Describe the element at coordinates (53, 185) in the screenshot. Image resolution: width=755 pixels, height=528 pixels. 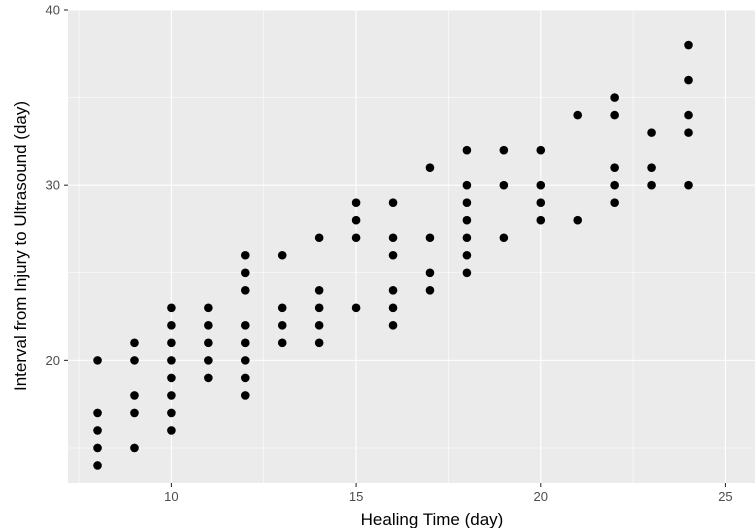
I see `y-tick-label: 30` at that location.